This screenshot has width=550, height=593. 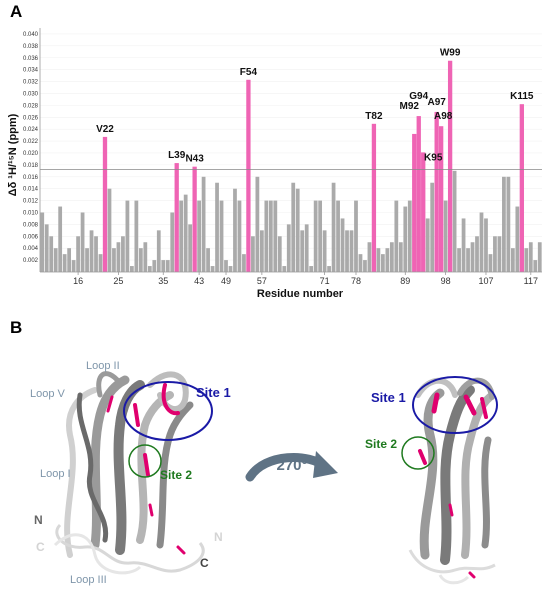 I want to click on rotation-angle-label: 270°, so click(x=291, y=465).